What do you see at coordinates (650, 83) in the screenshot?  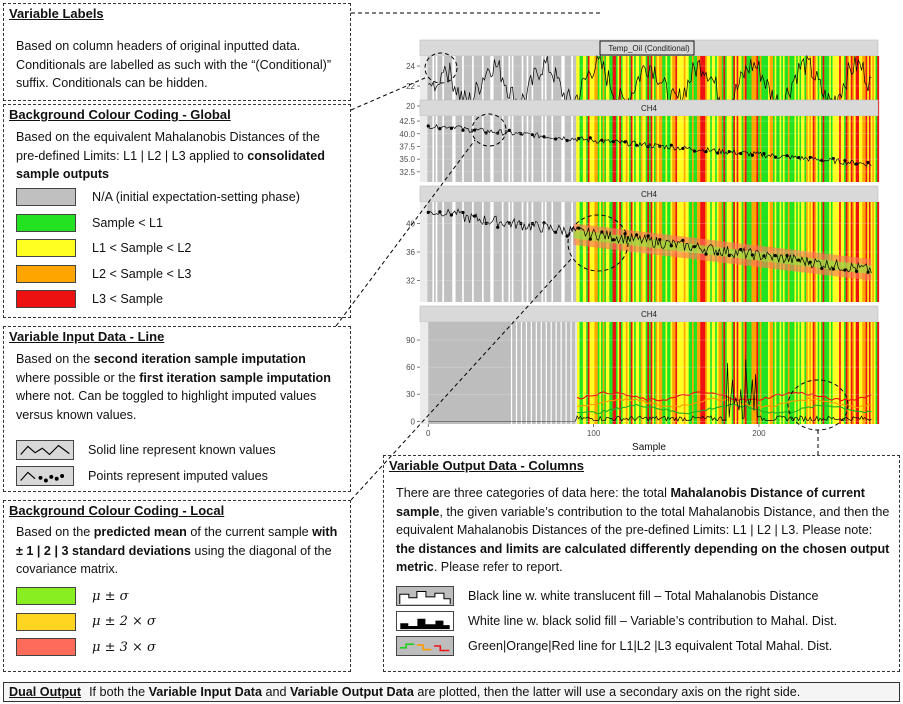 I see `series-line` at bounding box center [650, 83].